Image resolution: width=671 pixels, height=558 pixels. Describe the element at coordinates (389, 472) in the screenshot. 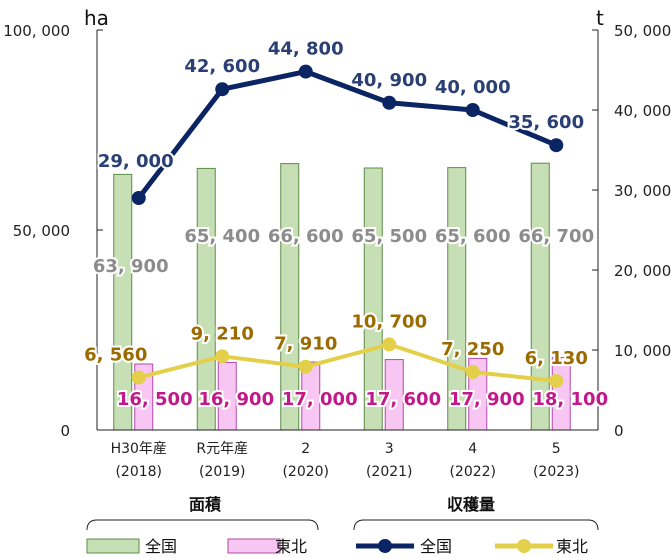

I see `category-year-label: (2021)` at that location.